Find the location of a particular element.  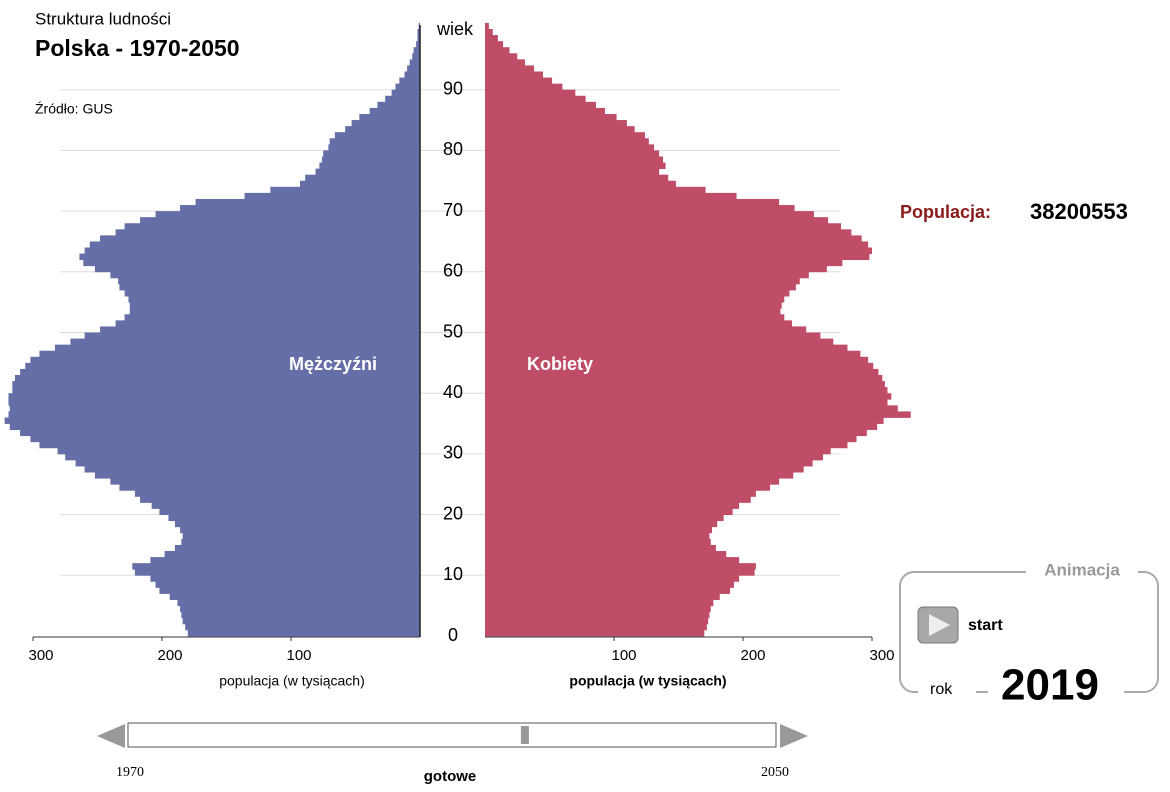

play-icon is located at coordinates (939, 625).